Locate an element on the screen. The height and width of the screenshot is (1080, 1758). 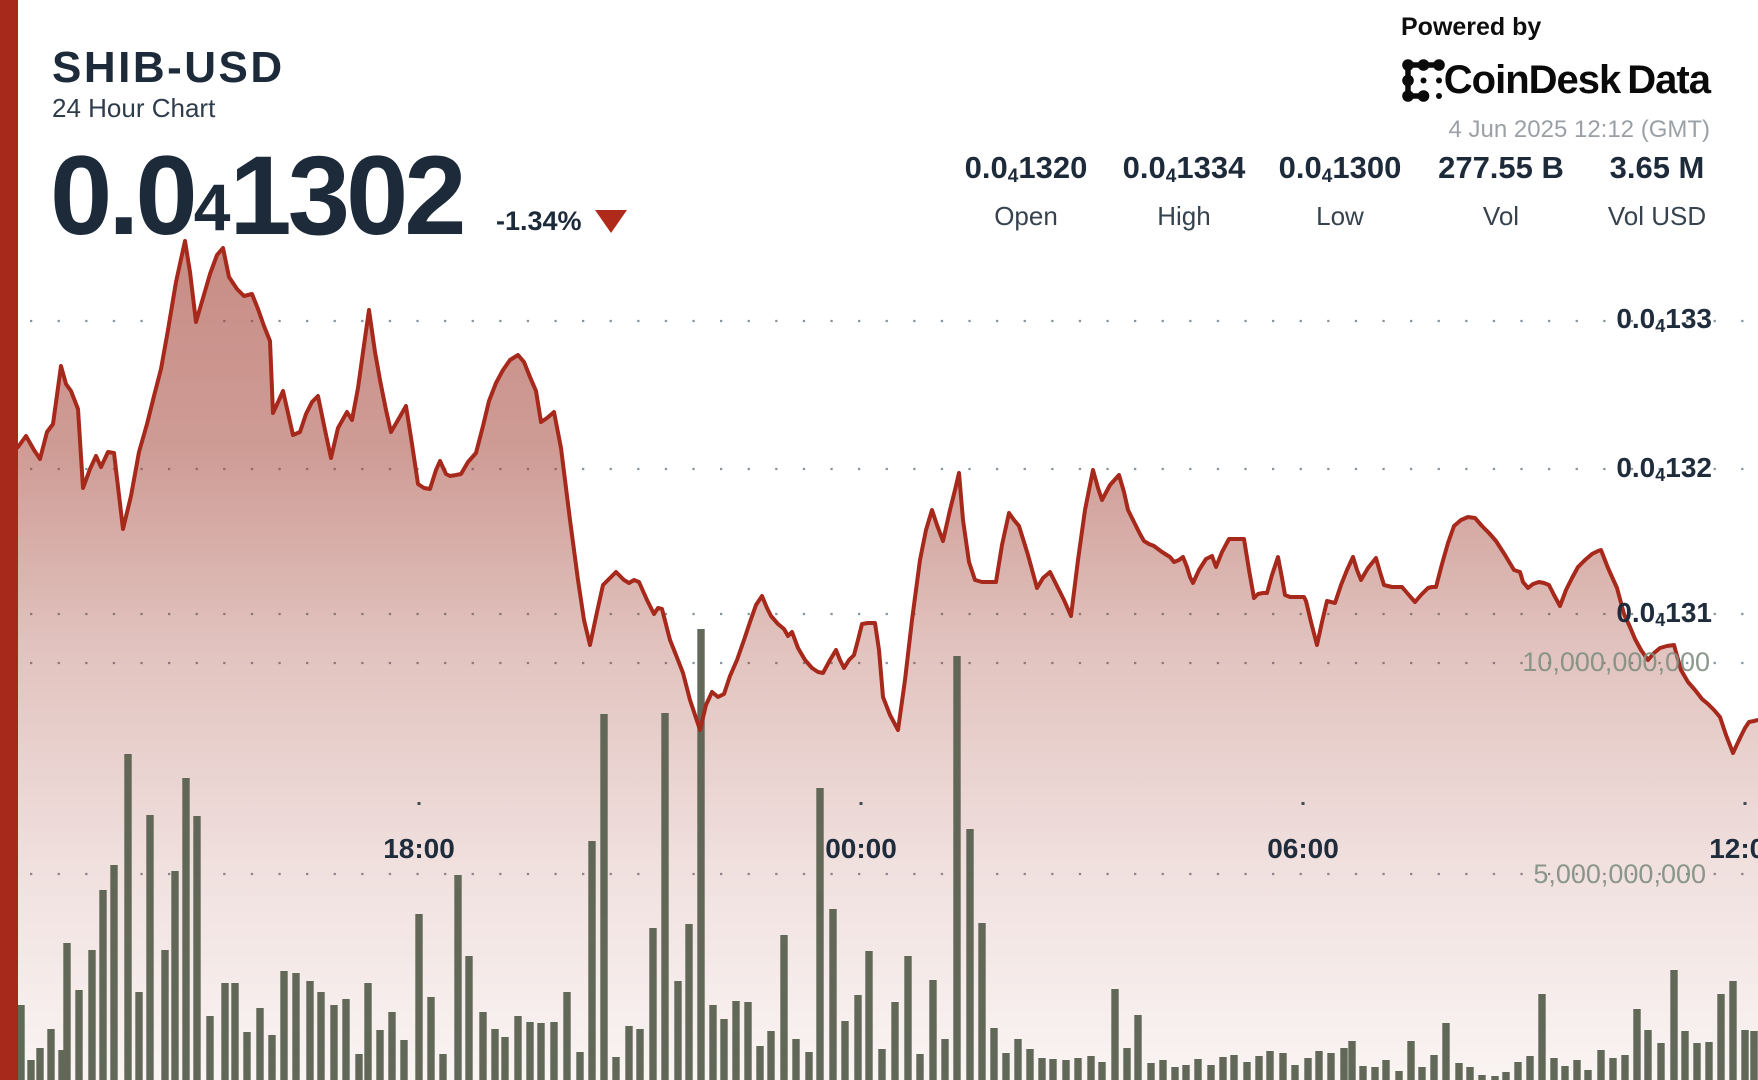
svg-text: 10,000,000,000 is located at coordinates (1616, 662).